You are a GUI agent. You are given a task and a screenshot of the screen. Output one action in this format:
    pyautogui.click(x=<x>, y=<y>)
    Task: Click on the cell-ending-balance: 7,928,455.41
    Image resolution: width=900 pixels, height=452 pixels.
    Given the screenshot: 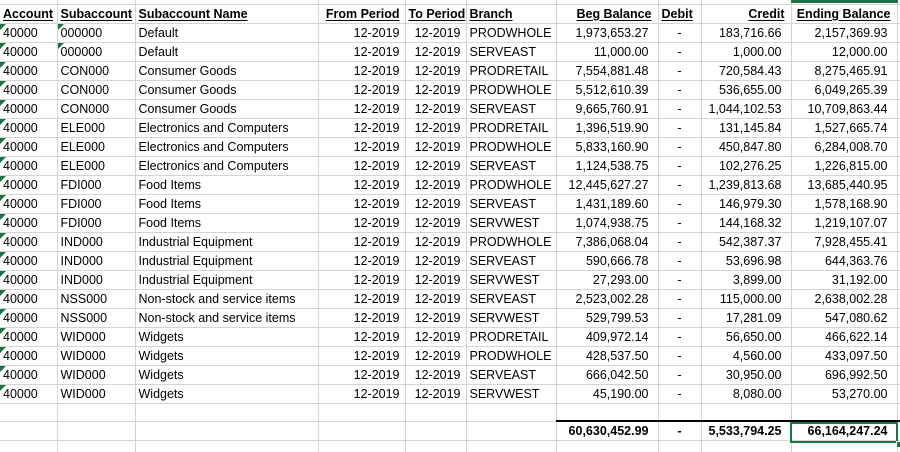 What is the action you would take?
    pyautogui.click(x=844, y=241)
    